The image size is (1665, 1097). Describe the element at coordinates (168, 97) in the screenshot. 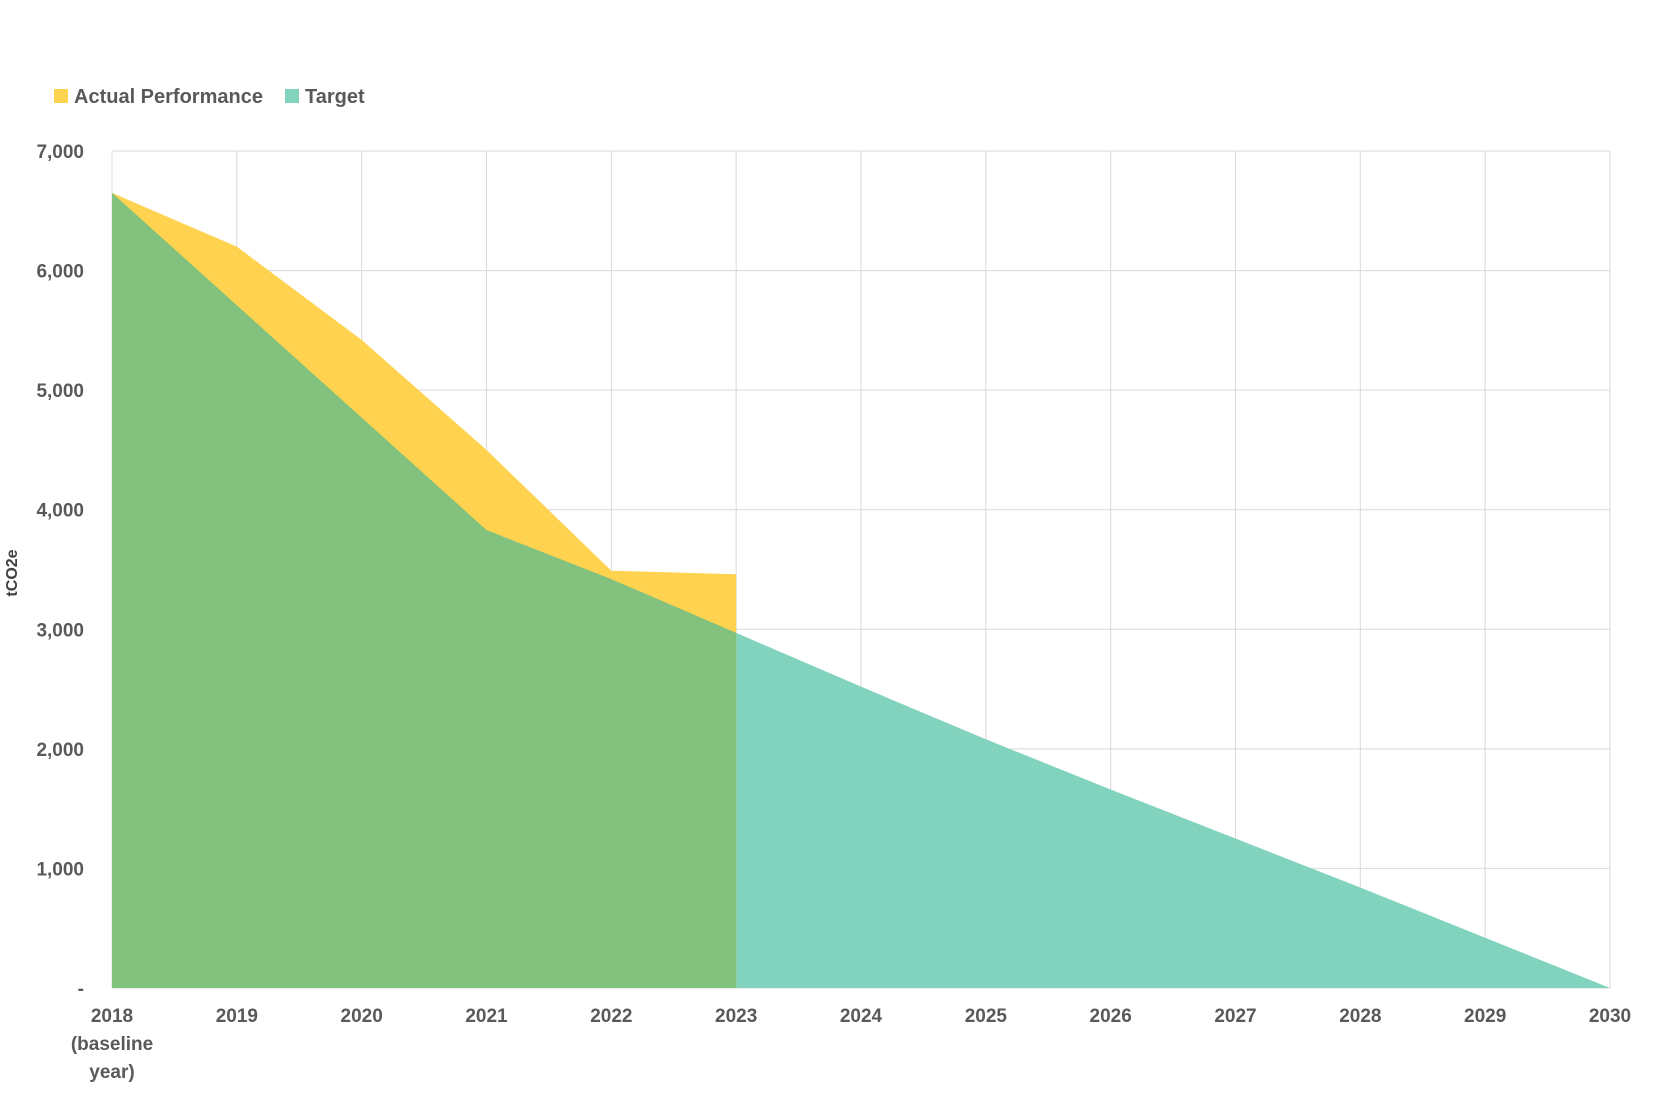

I see `legend-label: Actual Performance` at that location.